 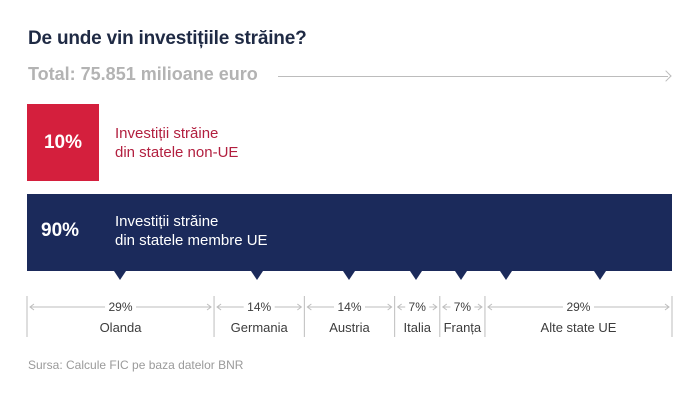 What do you see at coordinates (191, 231) in the screenshot?
I see `eu-label: Investiții străine din statele membre UE` at bounding box center [191, 231].